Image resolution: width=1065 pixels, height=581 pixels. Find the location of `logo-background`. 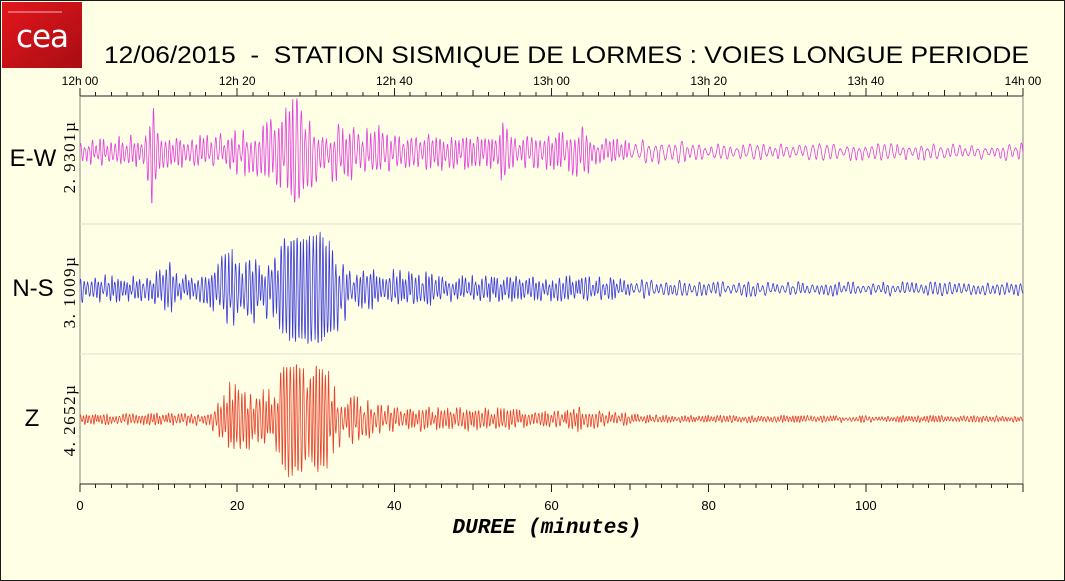

logo-background is located at coordinates (42, 35).